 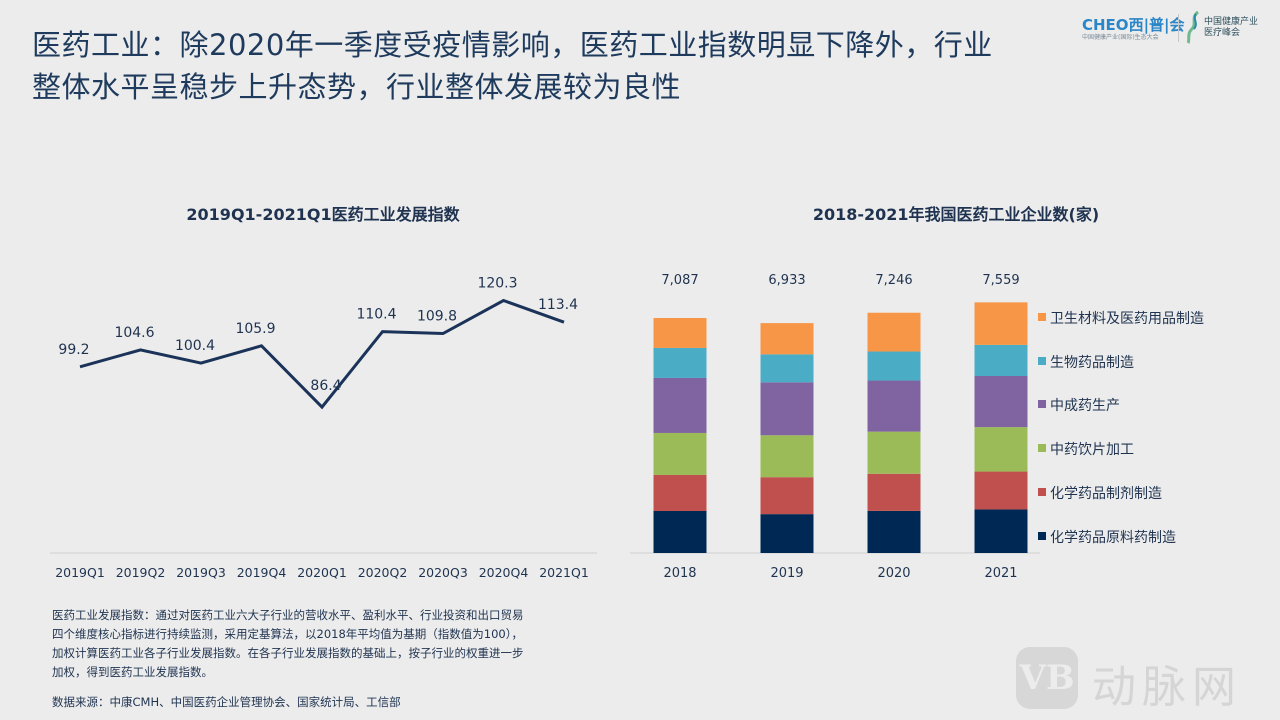 I want to click on x-tick-label: 2020Q1, so click(x=322, y=572).